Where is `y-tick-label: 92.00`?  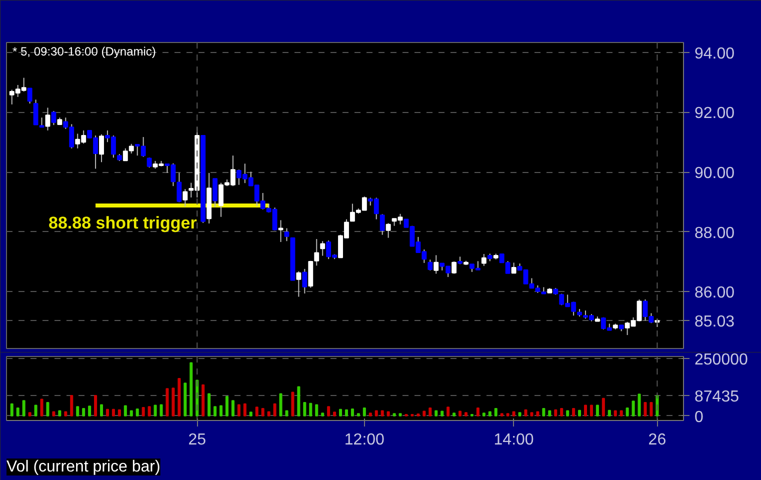 y-tick-label: 92.00 is located at coordinates (714, 113).